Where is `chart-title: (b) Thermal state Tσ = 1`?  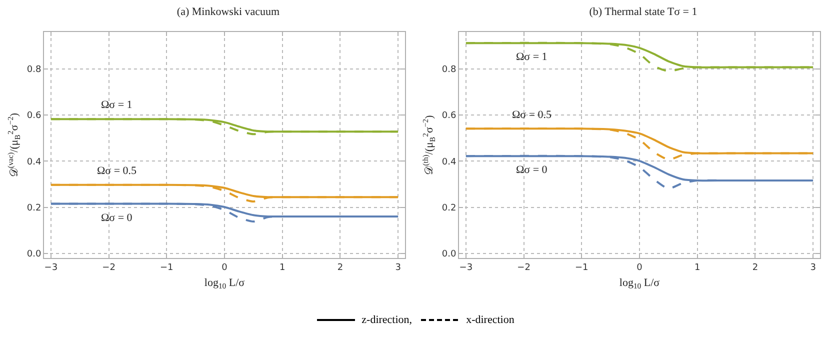
chart-title: (b) Thermal state Tσ = 1 is located at coordinates (643, 12).